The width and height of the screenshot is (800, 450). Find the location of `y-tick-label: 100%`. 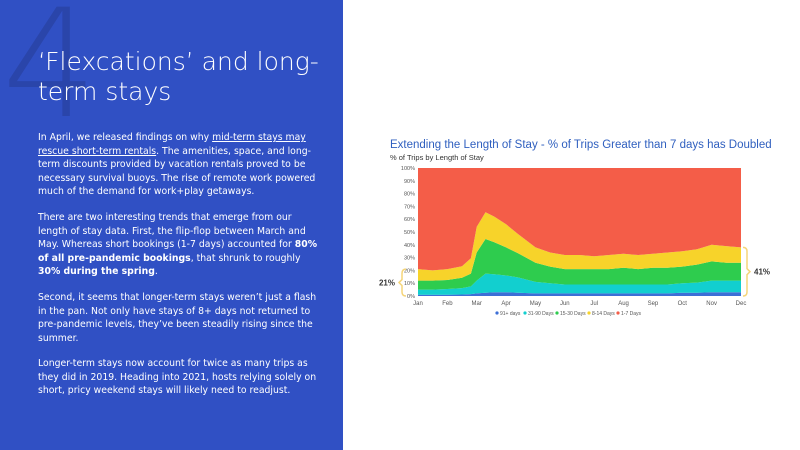

y-tick-label: 100% is located at coordinates (408, 169).